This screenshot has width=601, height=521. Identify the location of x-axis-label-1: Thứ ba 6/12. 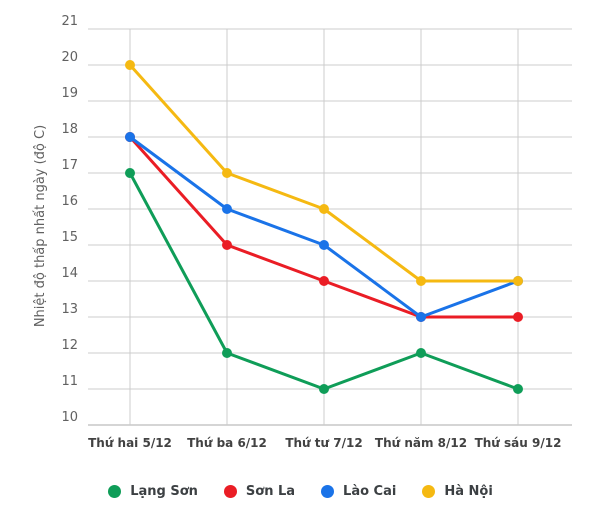
(227, 443).